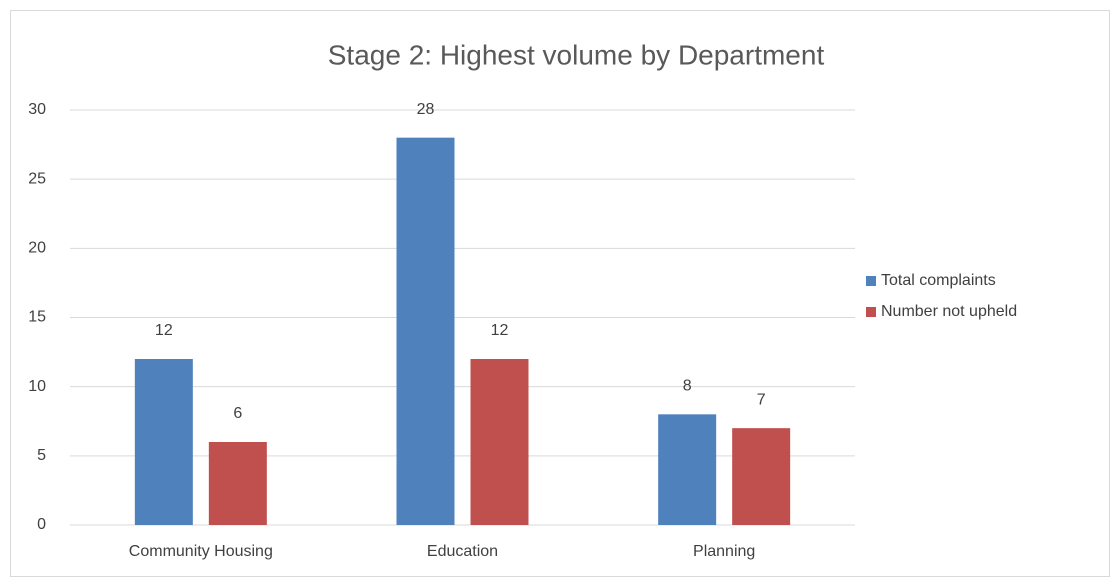 This screenshot has height=578, width=1120. What do you see at coordinates (37, 386) in the screenshot?
I see `y-tick-label: 10` at bounding box center [37, 386].